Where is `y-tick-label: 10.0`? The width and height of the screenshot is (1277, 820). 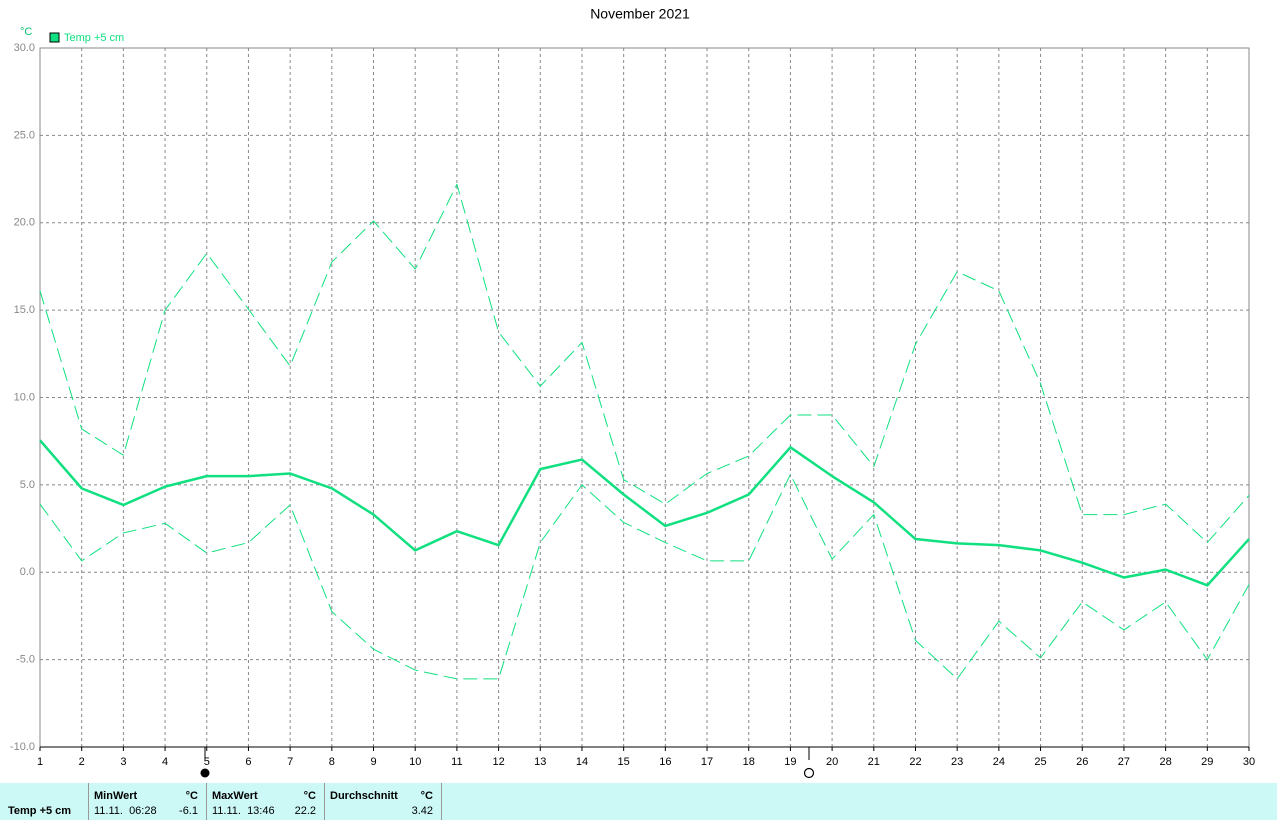
y-tick-label: 10.0 is located at coordinates (24, 397).